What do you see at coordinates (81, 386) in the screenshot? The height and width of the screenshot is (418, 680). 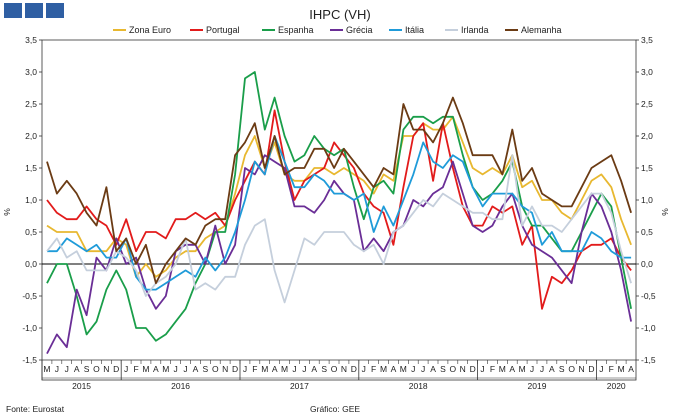 I see `year-label: 2015` at bounding box center [81, 386].